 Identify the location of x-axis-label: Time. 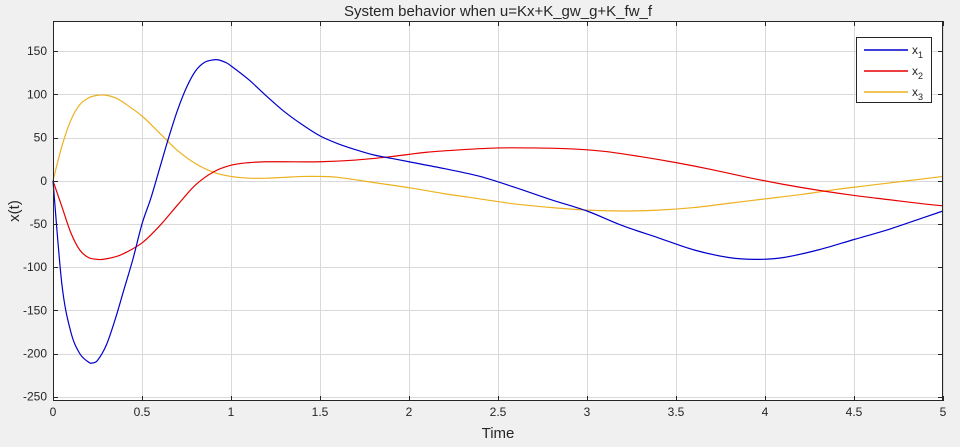
(498, 433).